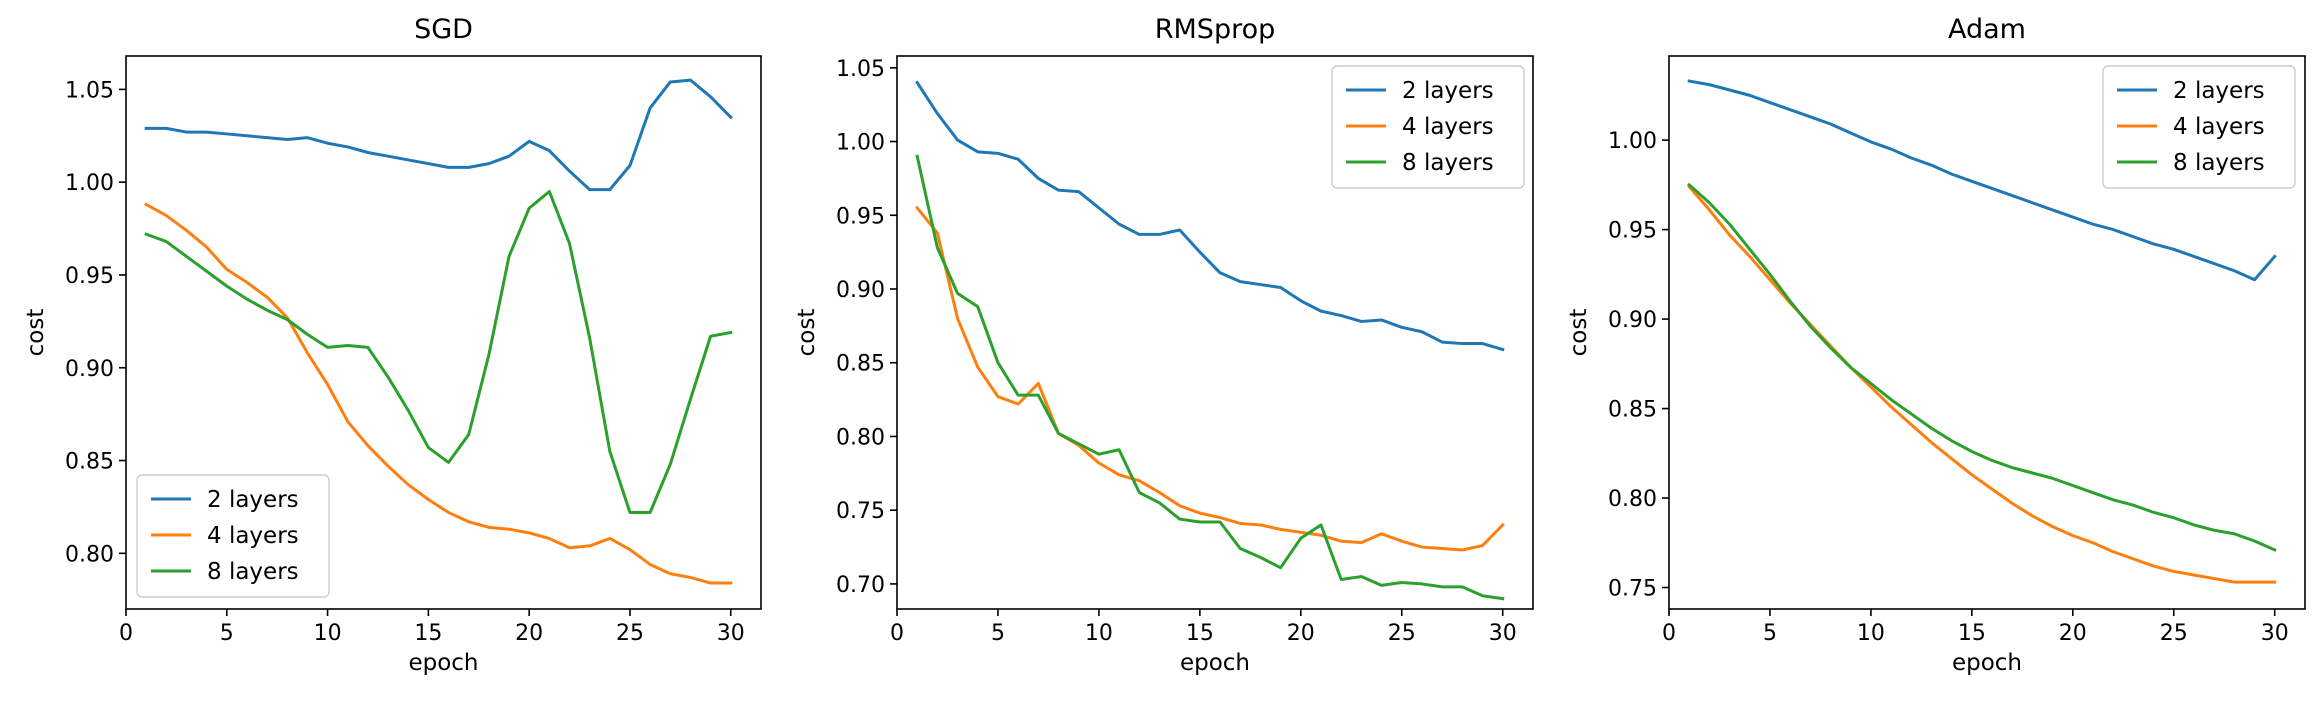 This screenshot has height=702, width=2321. I want to click on chart-title: SGD, so click(443, 29).